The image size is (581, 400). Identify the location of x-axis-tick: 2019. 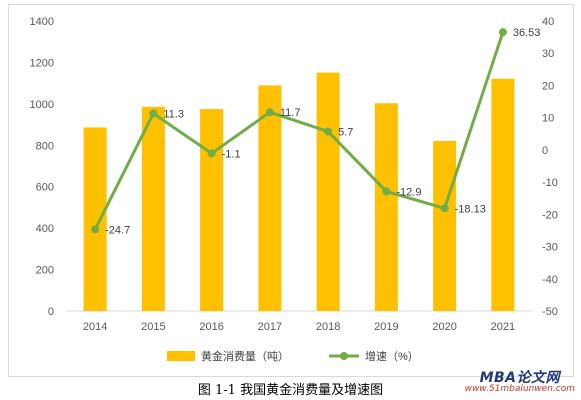
(386, 327).